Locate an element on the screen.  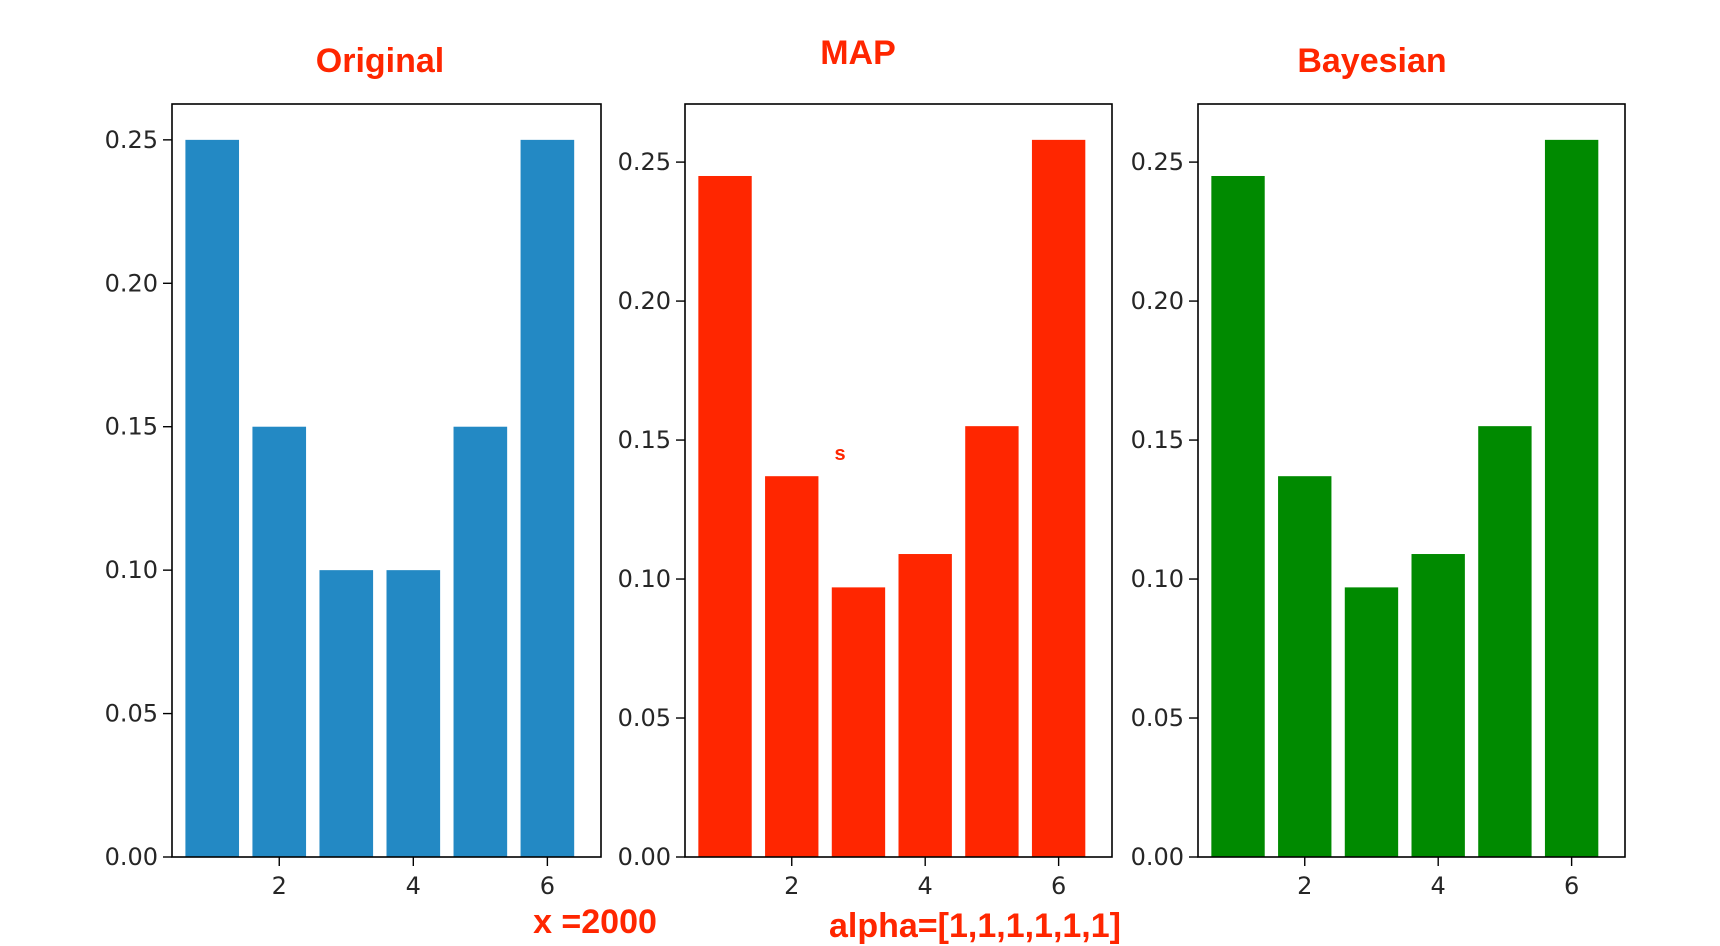
bayesian-xtick-label: 2 is located at coordinates (1304, 886).